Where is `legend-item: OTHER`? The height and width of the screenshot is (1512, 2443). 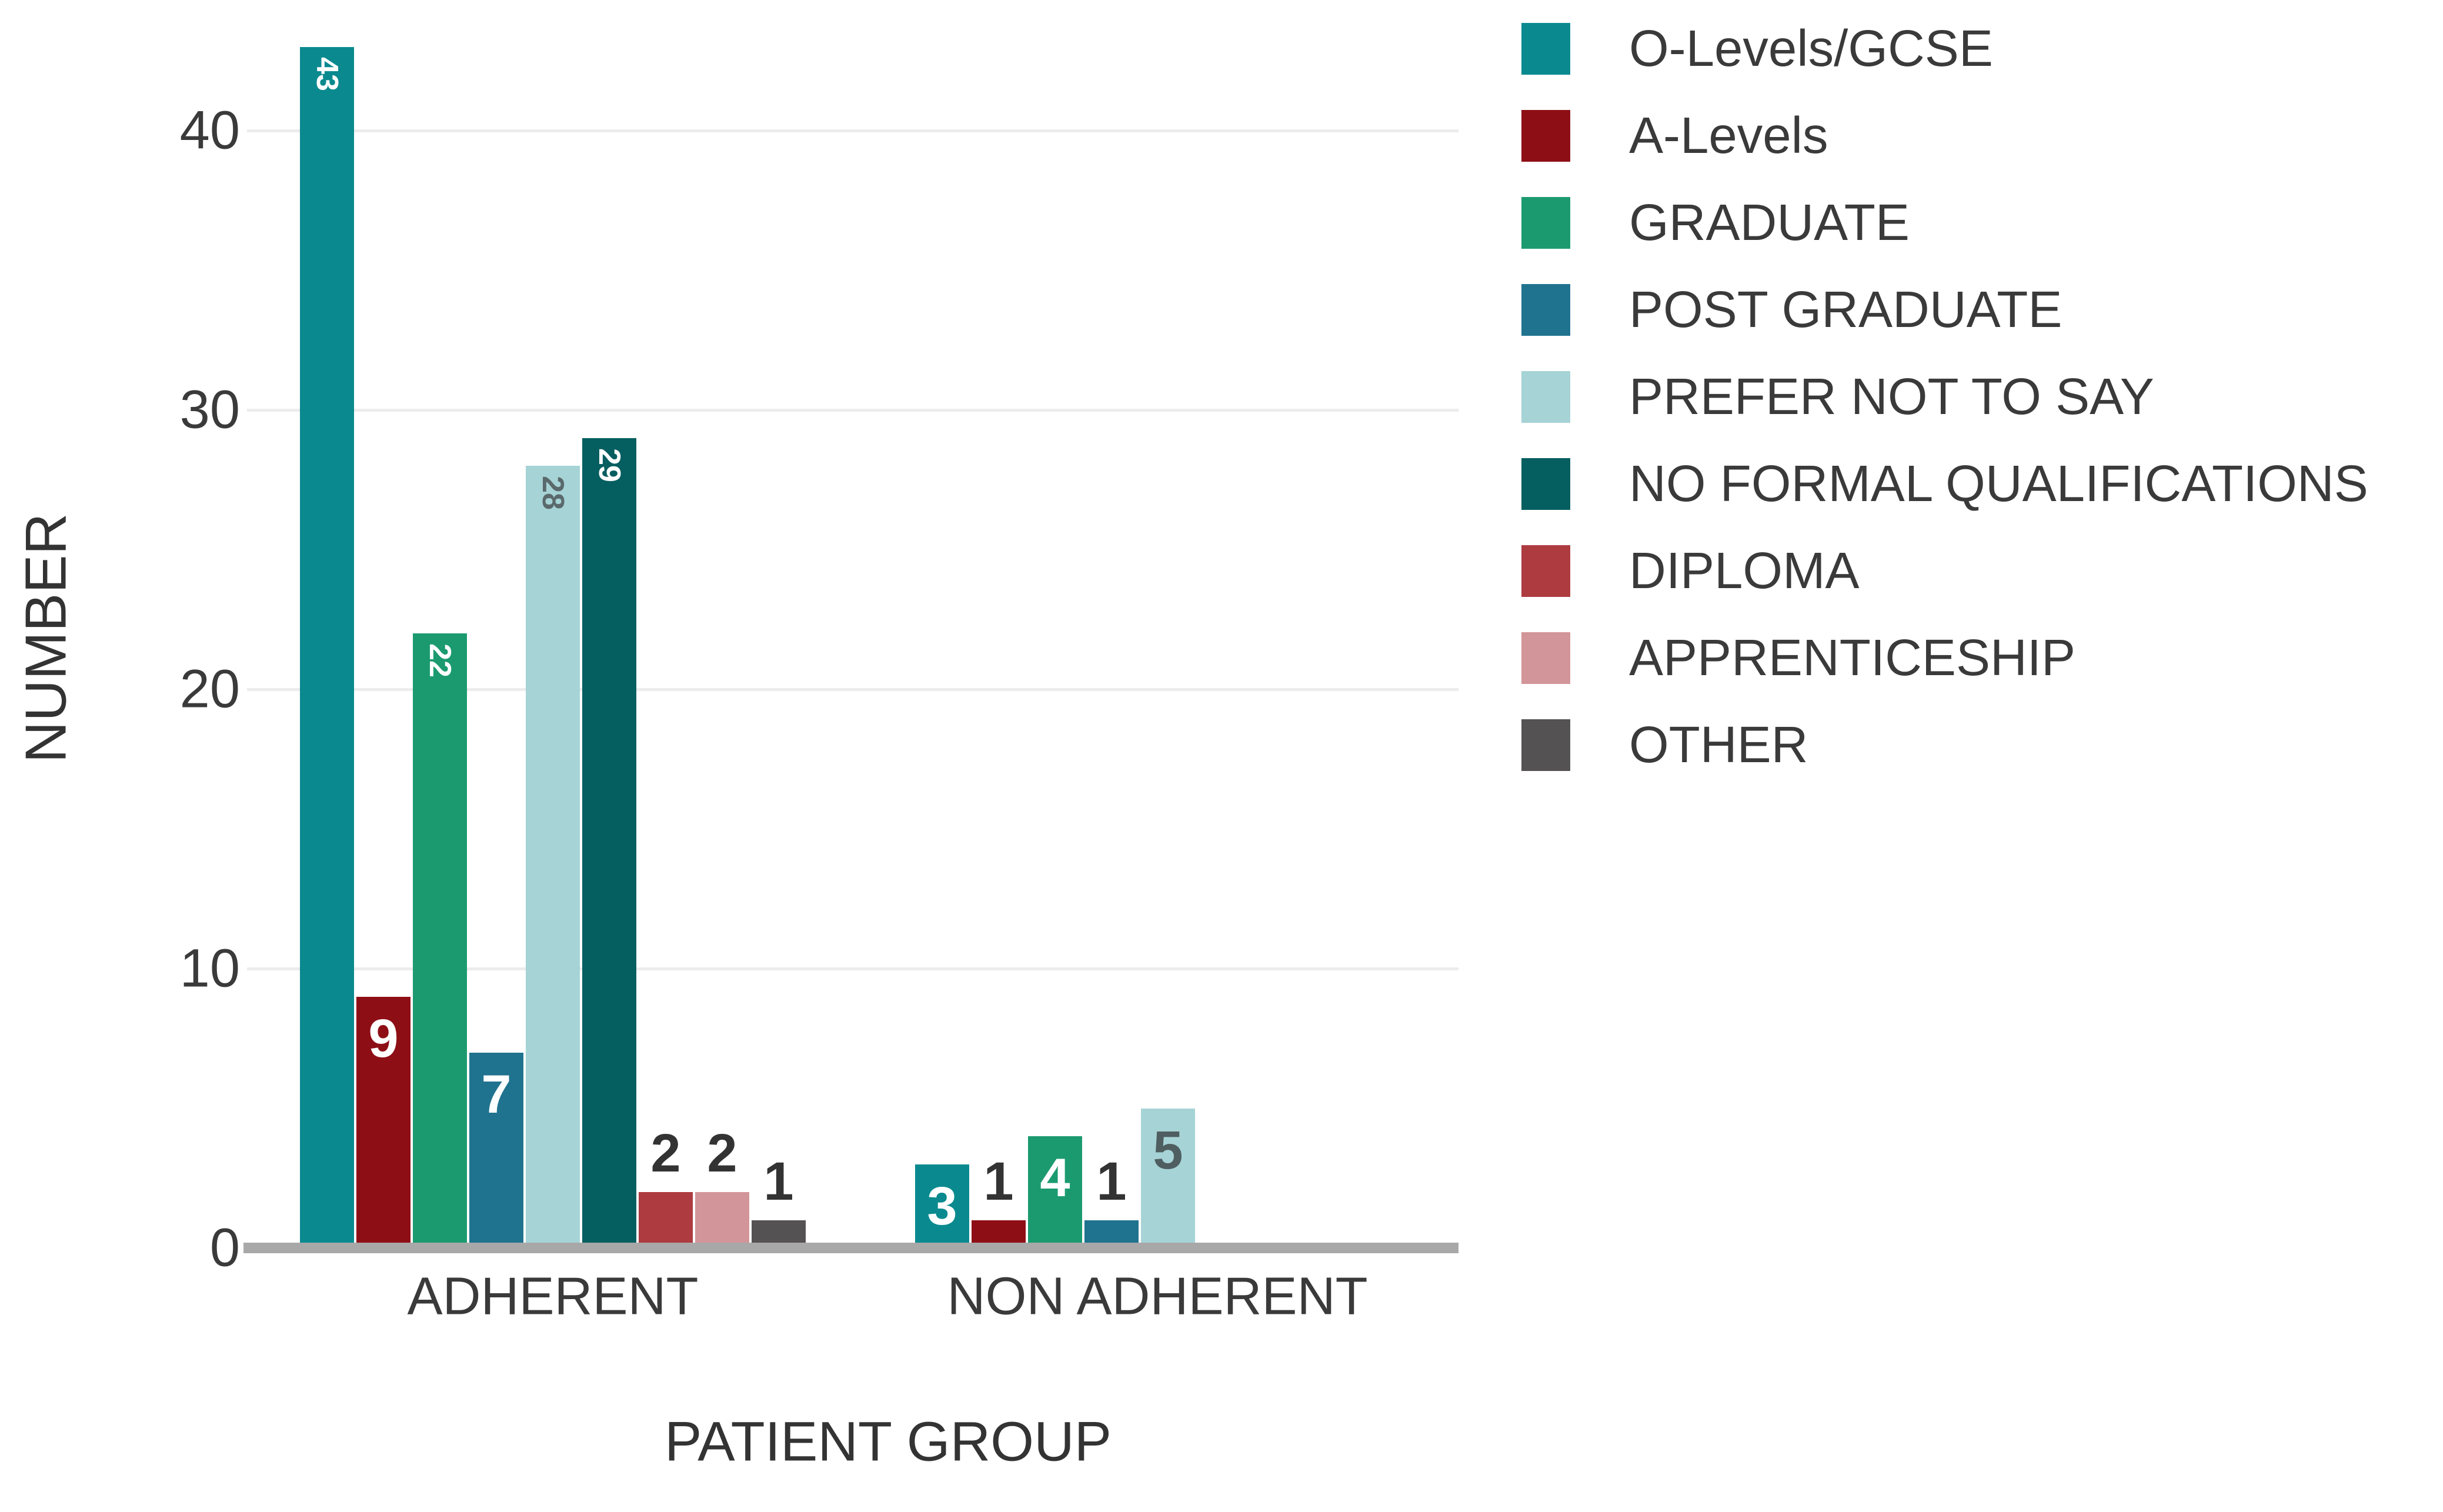 legend-item: OTHER is located at coordinates (1664, 745).